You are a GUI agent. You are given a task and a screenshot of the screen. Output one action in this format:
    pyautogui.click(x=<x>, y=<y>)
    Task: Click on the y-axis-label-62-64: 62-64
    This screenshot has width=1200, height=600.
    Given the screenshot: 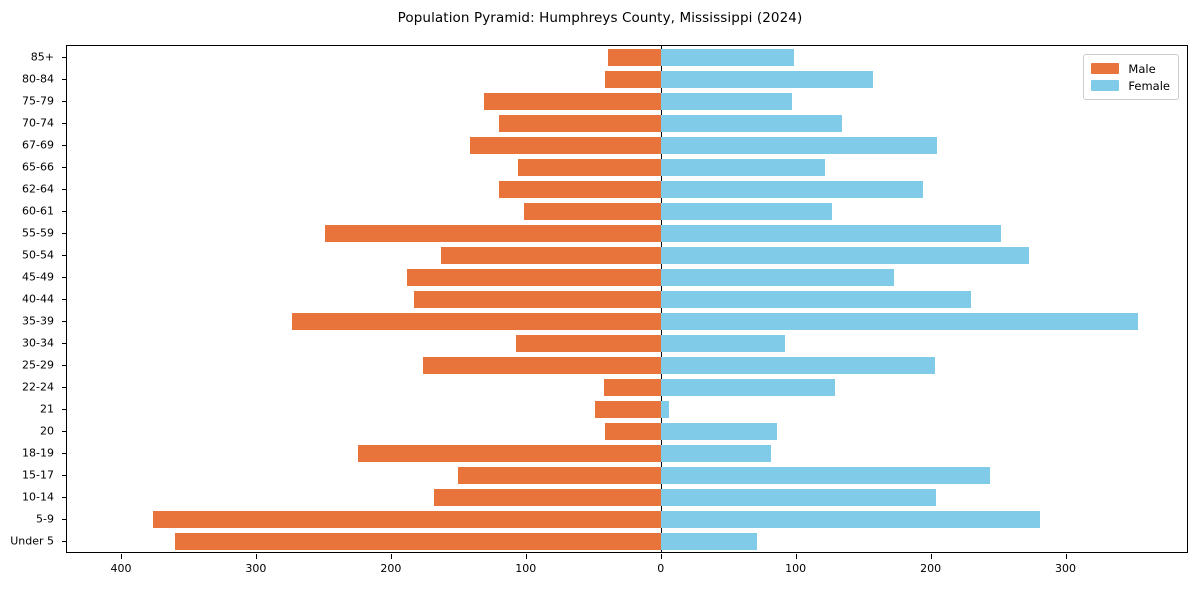 What is the action you would take?
    pyautogui.click(x=38, y=189)
    